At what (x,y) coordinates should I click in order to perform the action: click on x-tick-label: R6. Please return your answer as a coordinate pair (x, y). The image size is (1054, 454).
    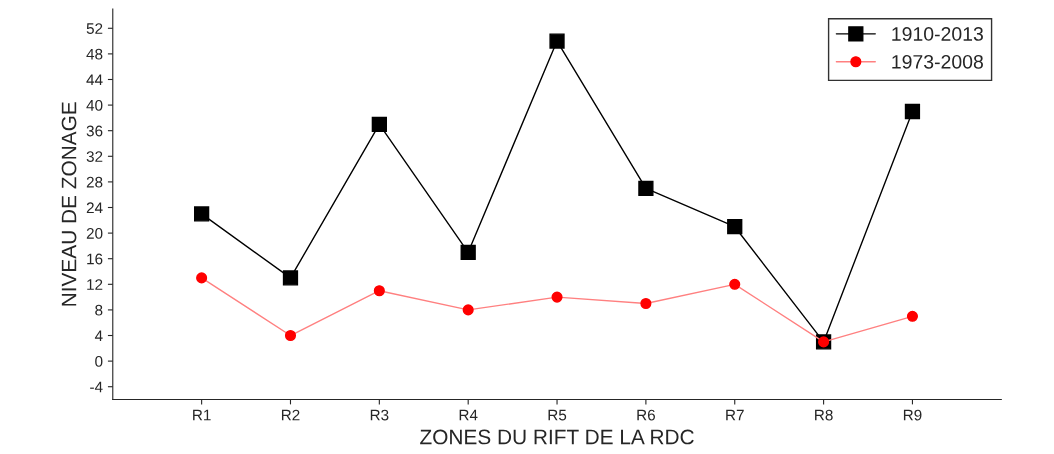
    Looking at the image, I should click on (646, 415).